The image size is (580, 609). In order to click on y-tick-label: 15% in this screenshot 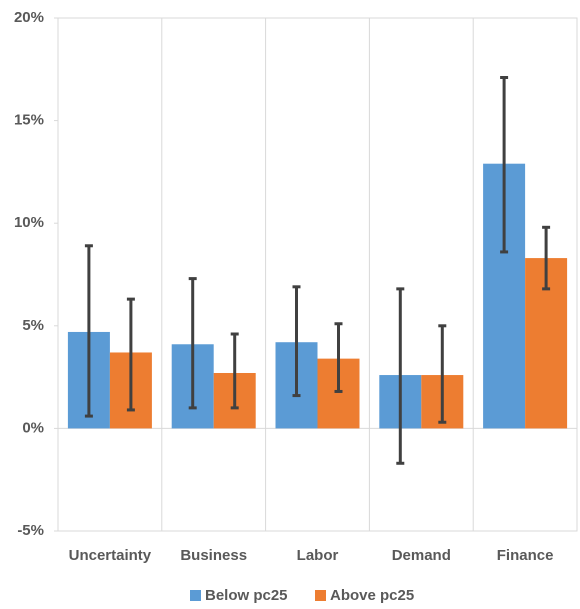, I will do `click(29, 120)`.